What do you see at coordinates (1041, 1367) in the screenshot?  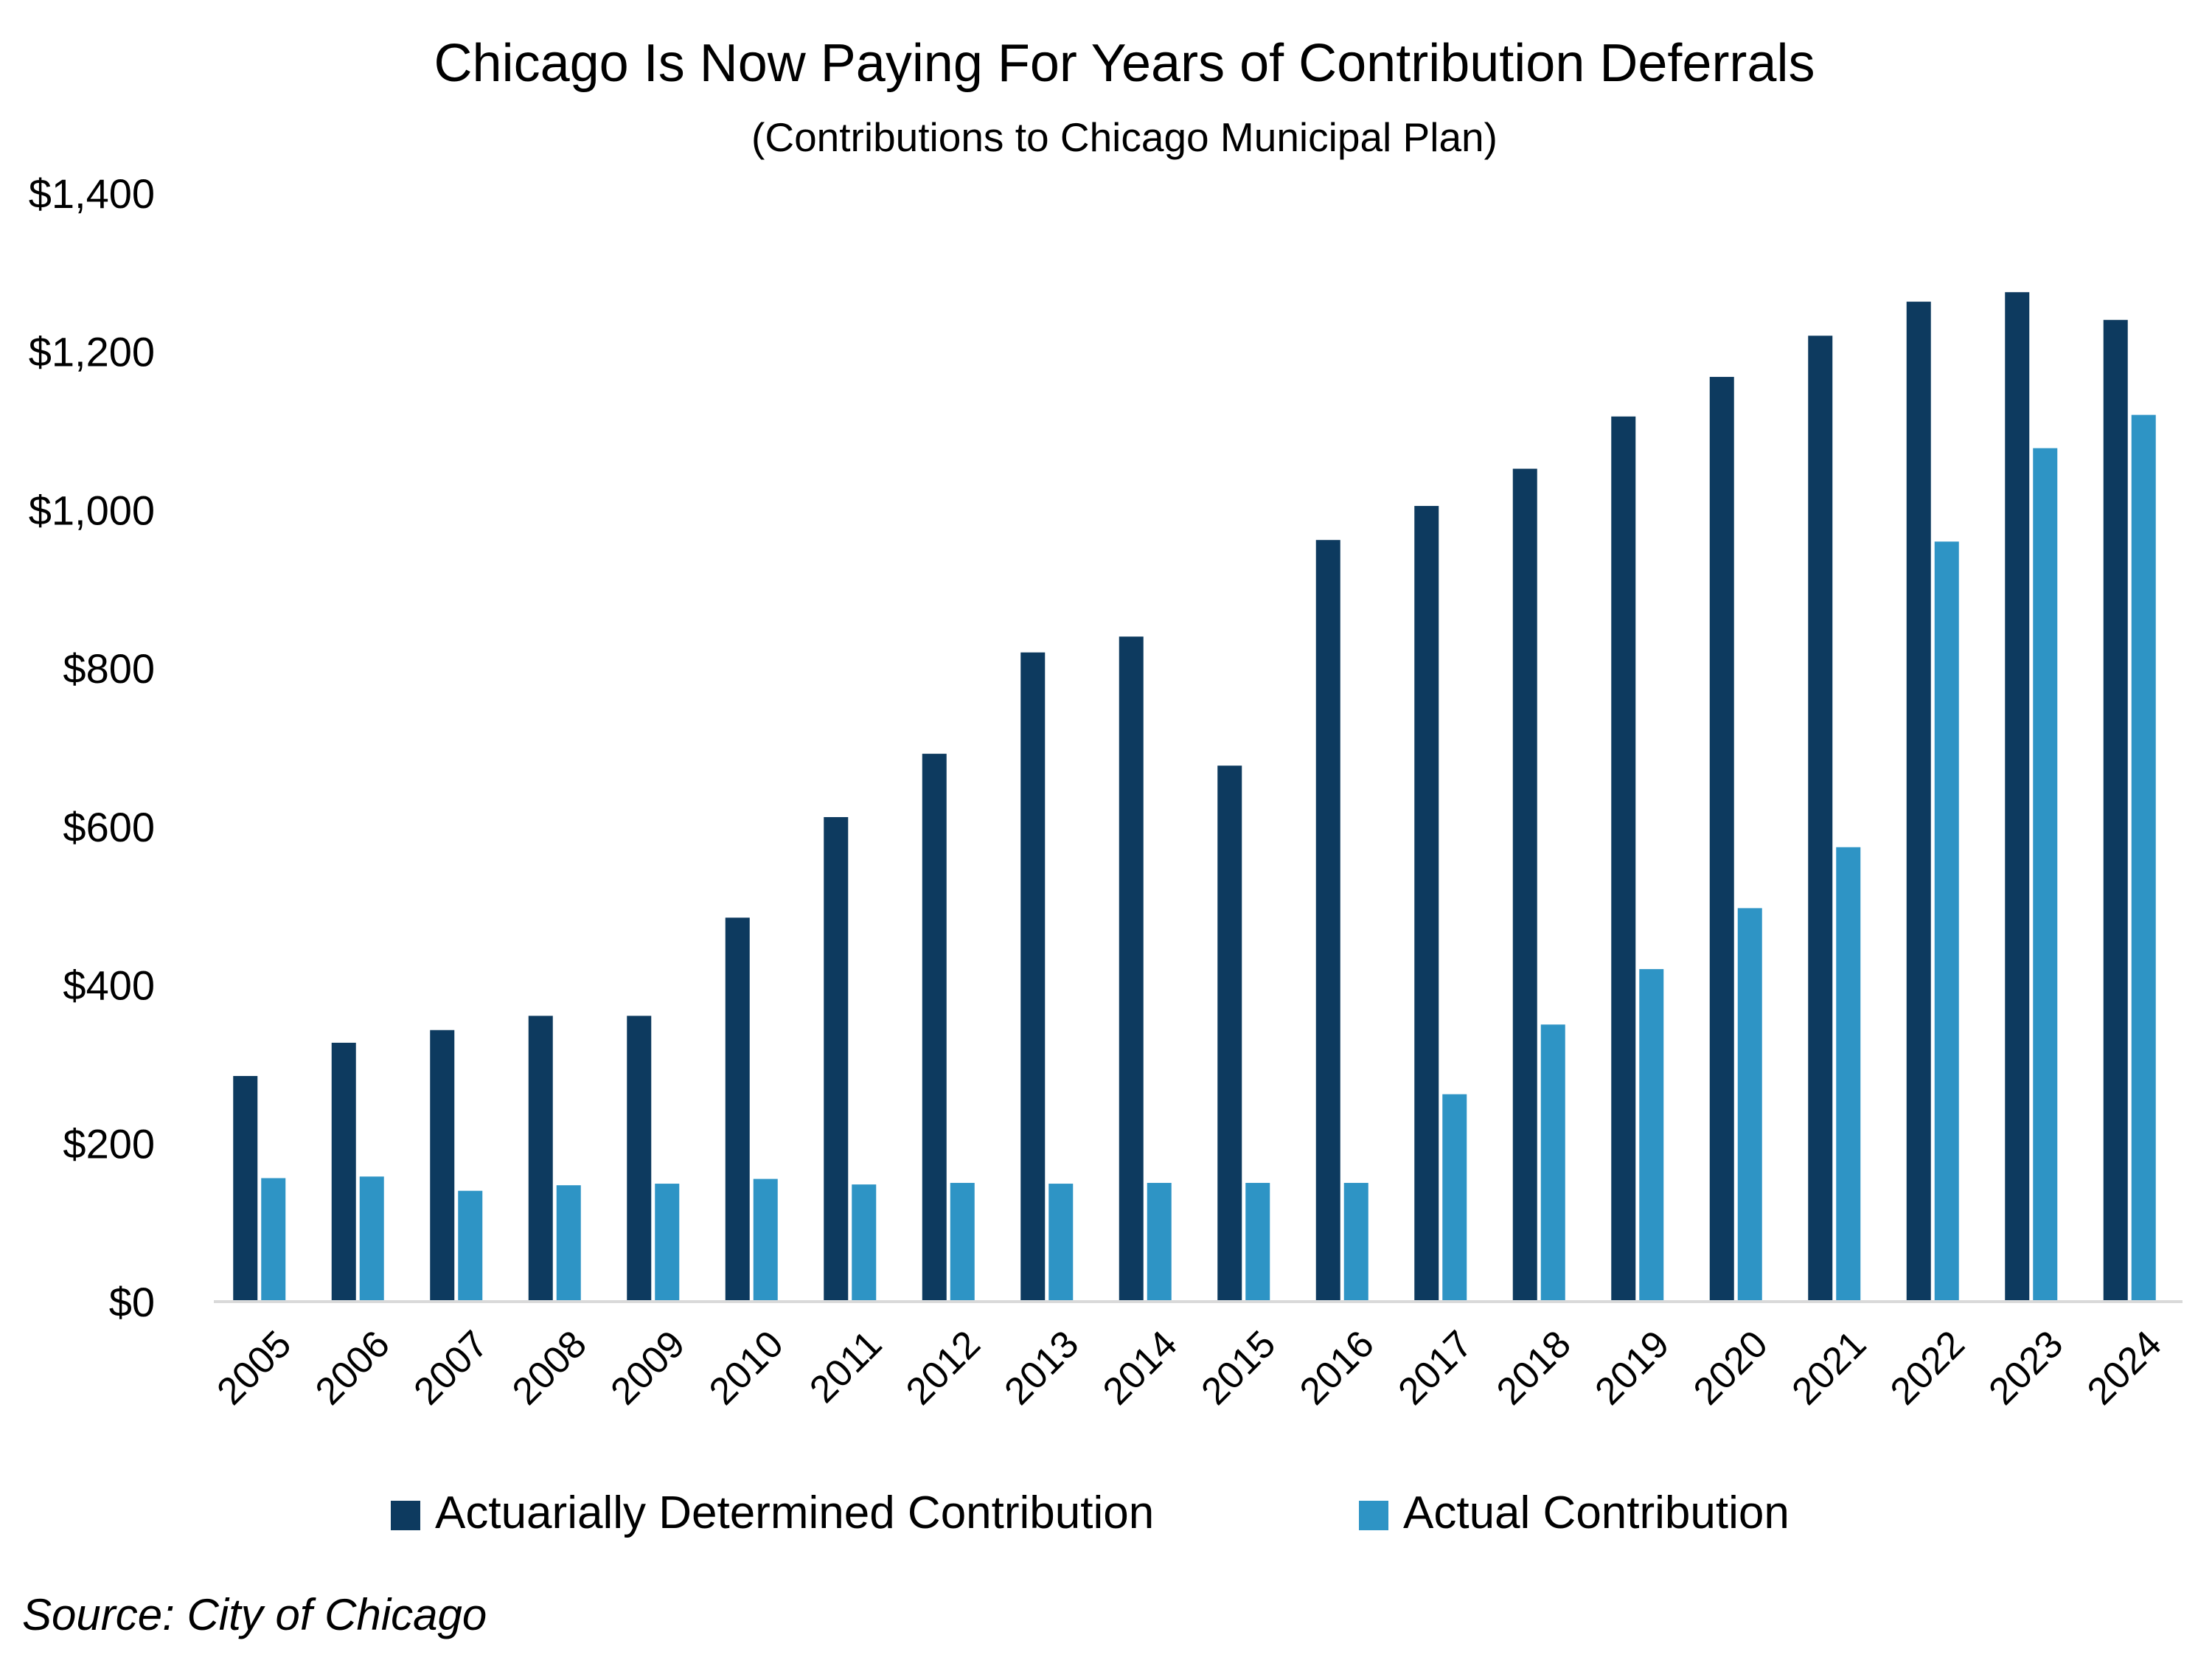 I see `x-tick-label: 2013` at bounding box center [1041, 1367].